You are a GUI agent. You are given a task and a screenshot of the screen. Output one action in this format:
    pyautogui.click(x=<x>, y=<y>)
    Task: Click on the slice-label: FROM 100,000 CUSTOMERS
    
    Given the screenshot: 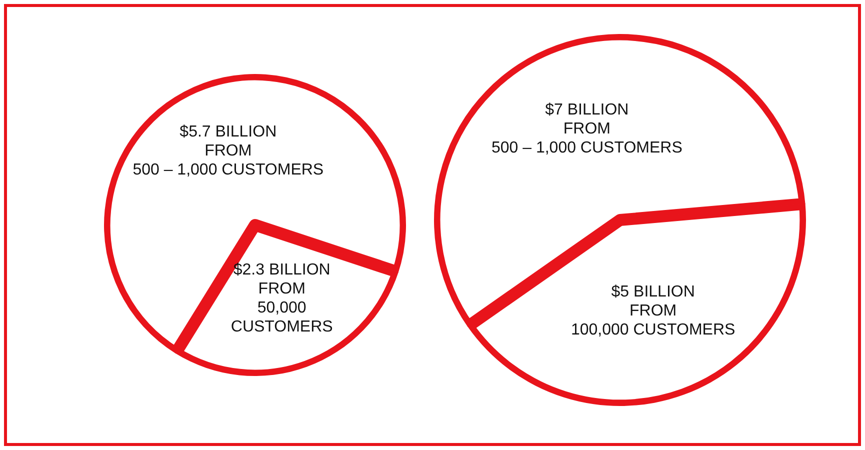 What is the action you would take?
    pyautogui.click(x=653, y=320)
    